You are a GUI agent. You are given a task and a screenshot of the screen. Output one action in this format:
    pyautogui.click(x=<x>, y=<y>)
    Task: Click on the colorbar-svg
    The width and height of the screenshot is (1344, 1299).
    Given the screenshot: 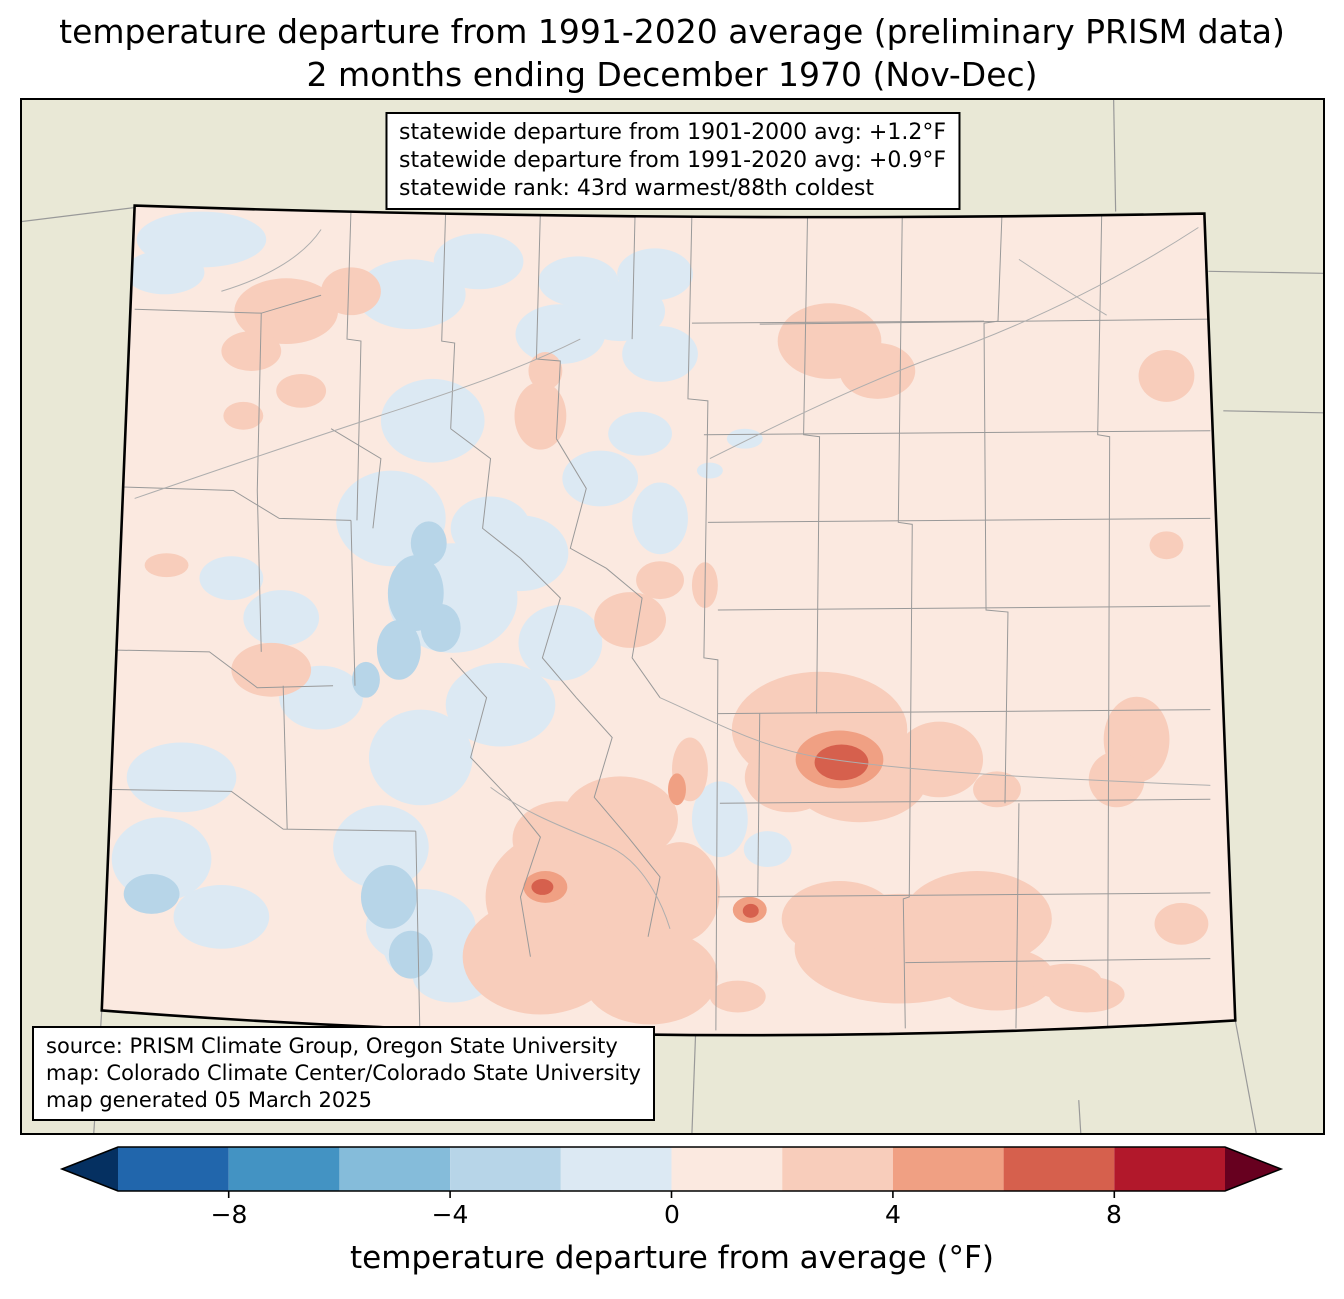 What is the action you would take?
    pyautogui.click(x=671, y=1172)
    